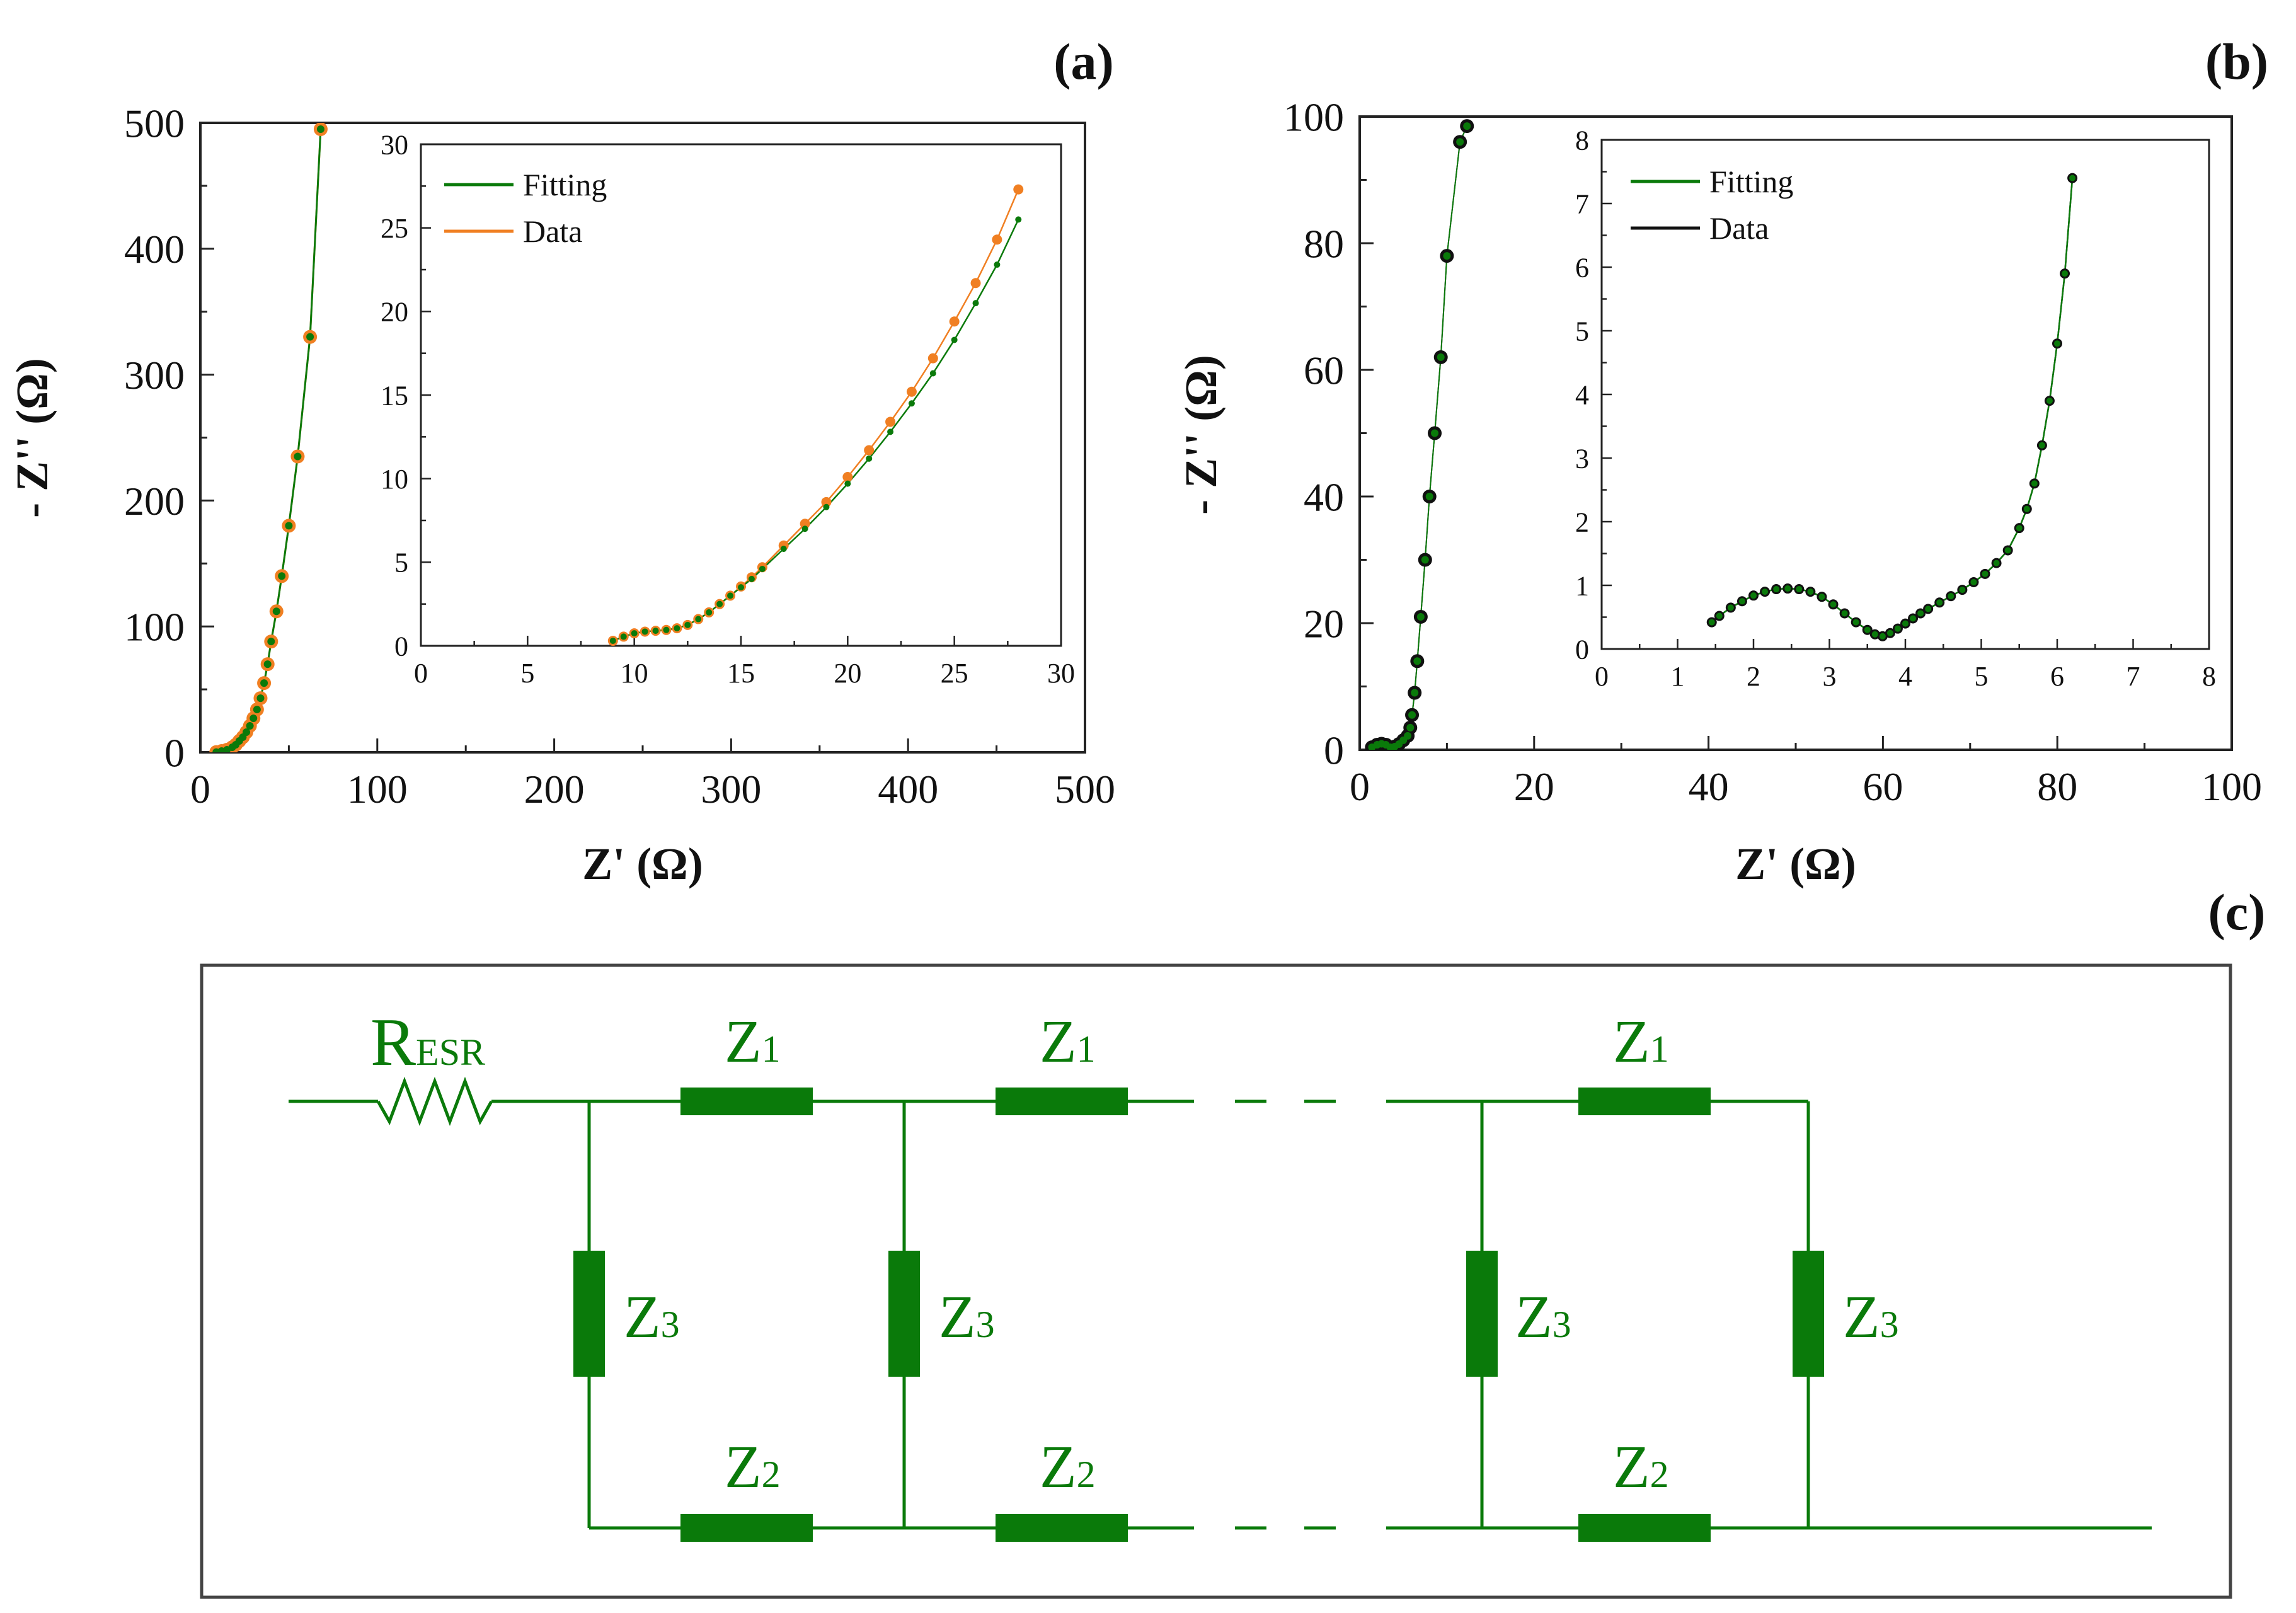  I want to click on b-main-y-tick-label: 100, so click(1314, 117).